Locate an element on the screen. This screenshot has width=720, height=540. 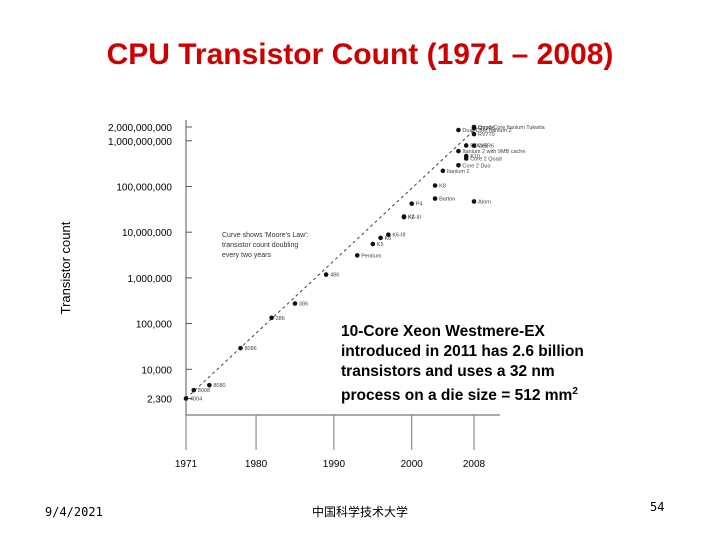
point-label: 4004 is located at coordinates (196, 399).